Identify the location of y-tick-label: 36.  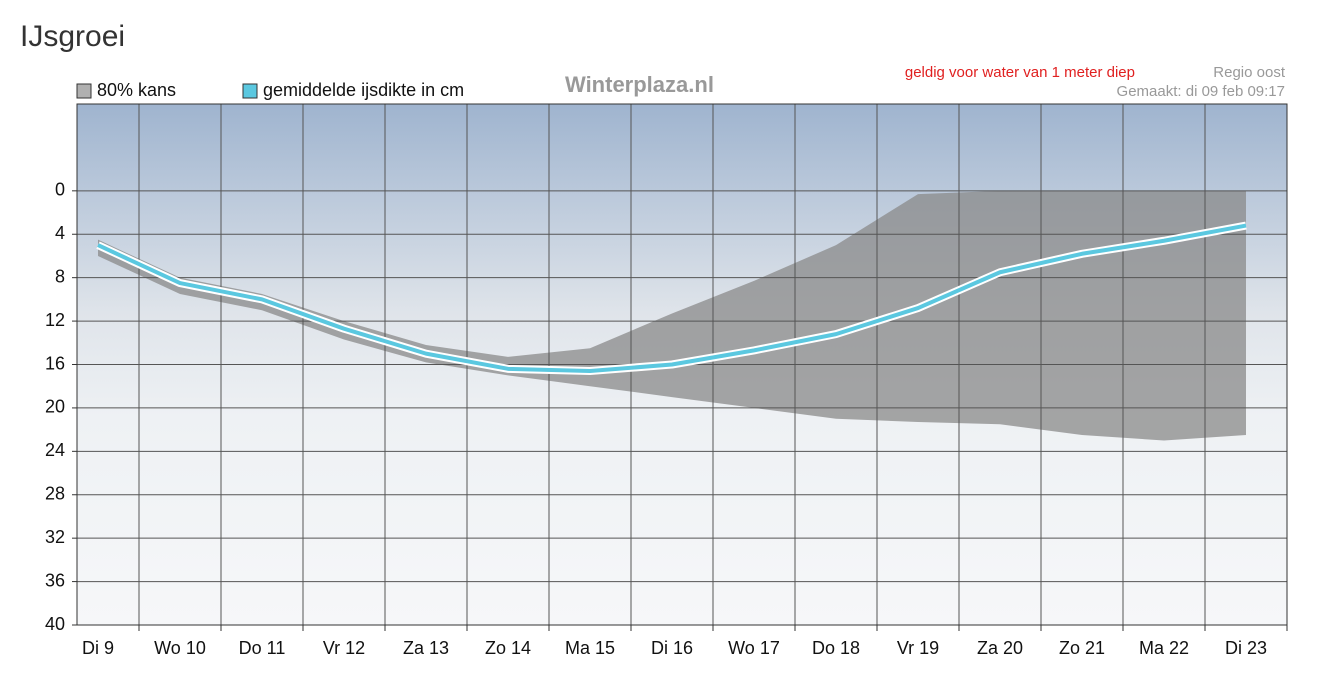
(55, 580).